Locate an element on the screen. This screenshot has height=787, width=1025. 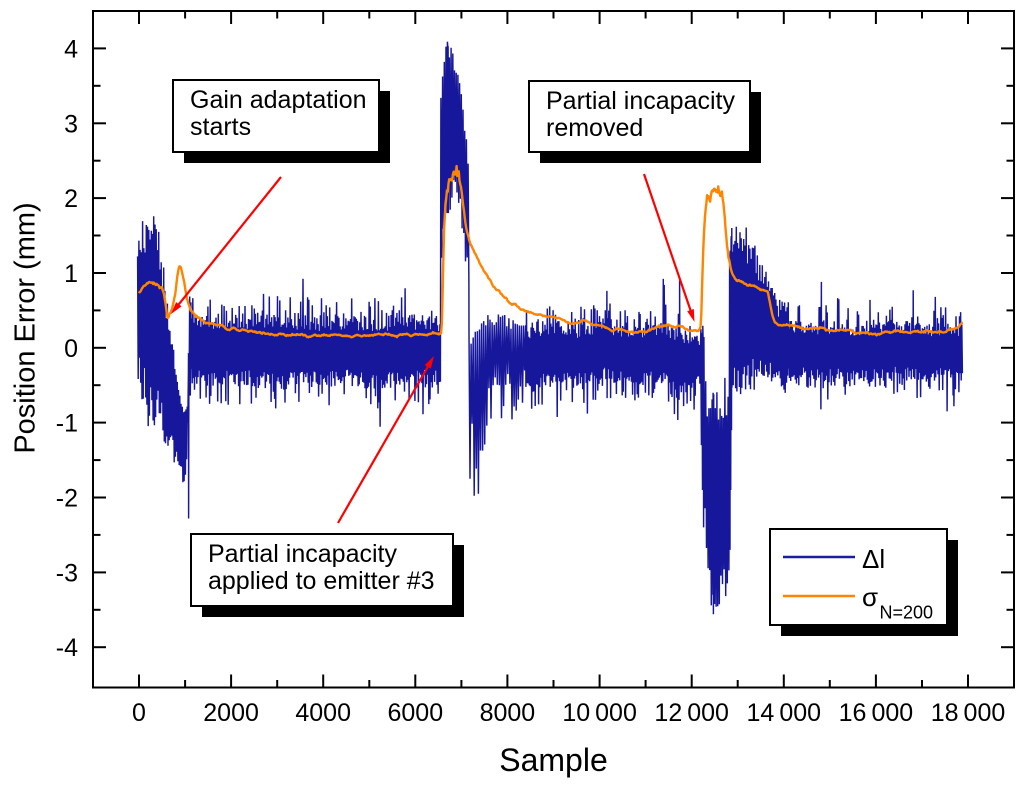
svg-text: 2 is located at coordinates (71, 199).